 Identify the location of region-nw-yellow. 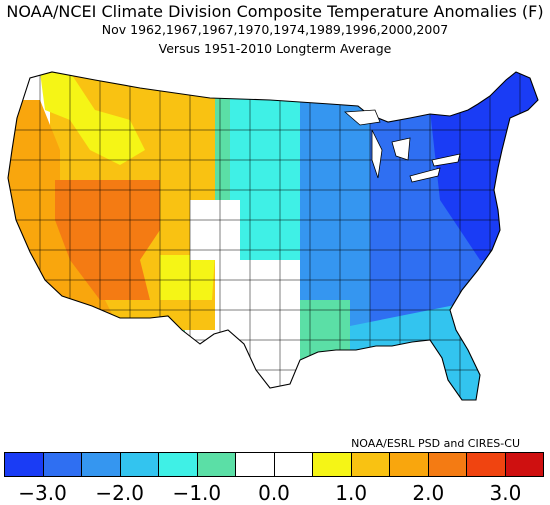
(92, 118).